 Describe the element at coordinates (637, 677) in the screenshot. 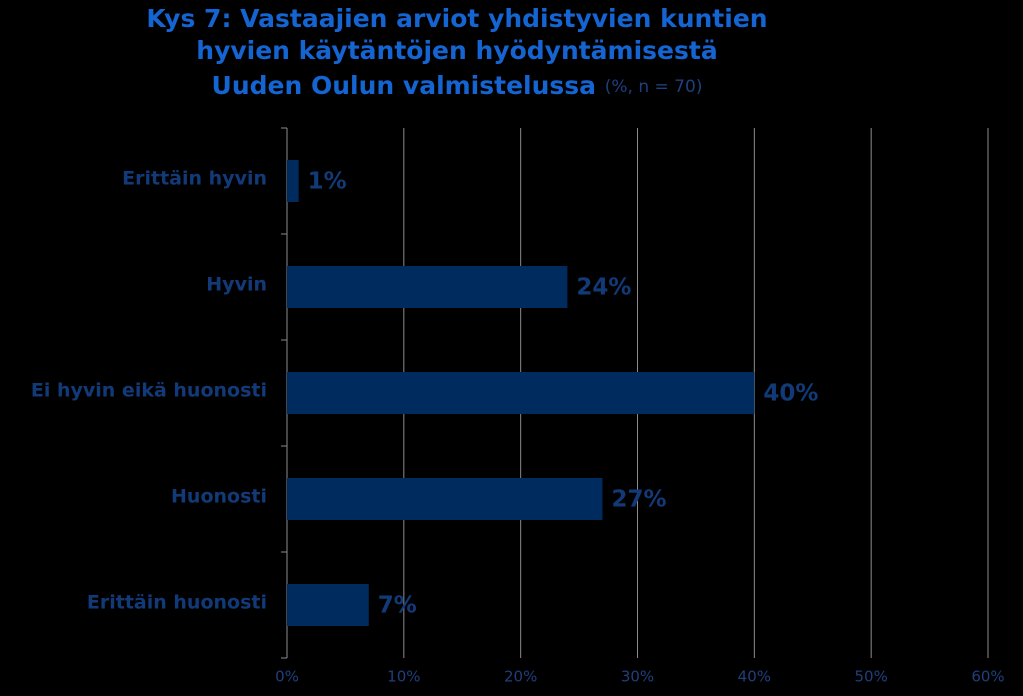

I see `x-tick-label: 30%` at that location.